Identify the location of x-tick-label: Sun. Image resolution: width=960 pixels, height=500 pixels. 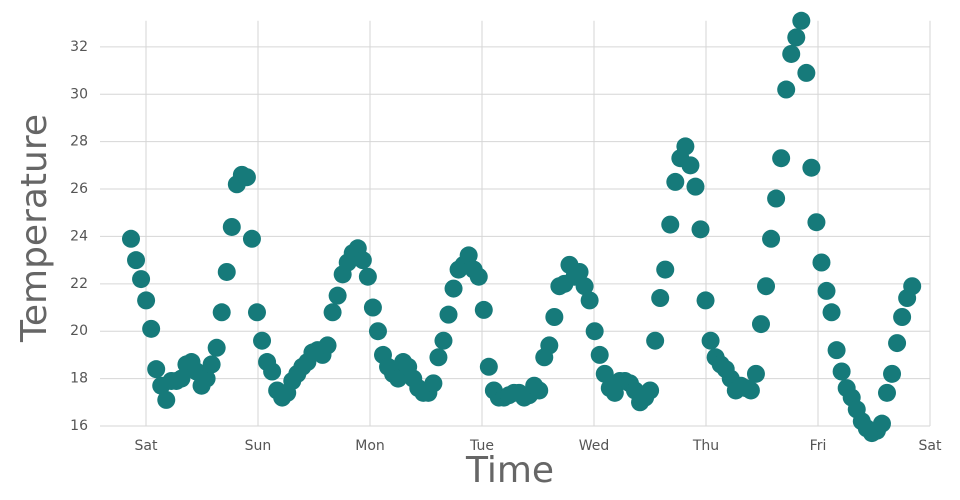
(258, 446).